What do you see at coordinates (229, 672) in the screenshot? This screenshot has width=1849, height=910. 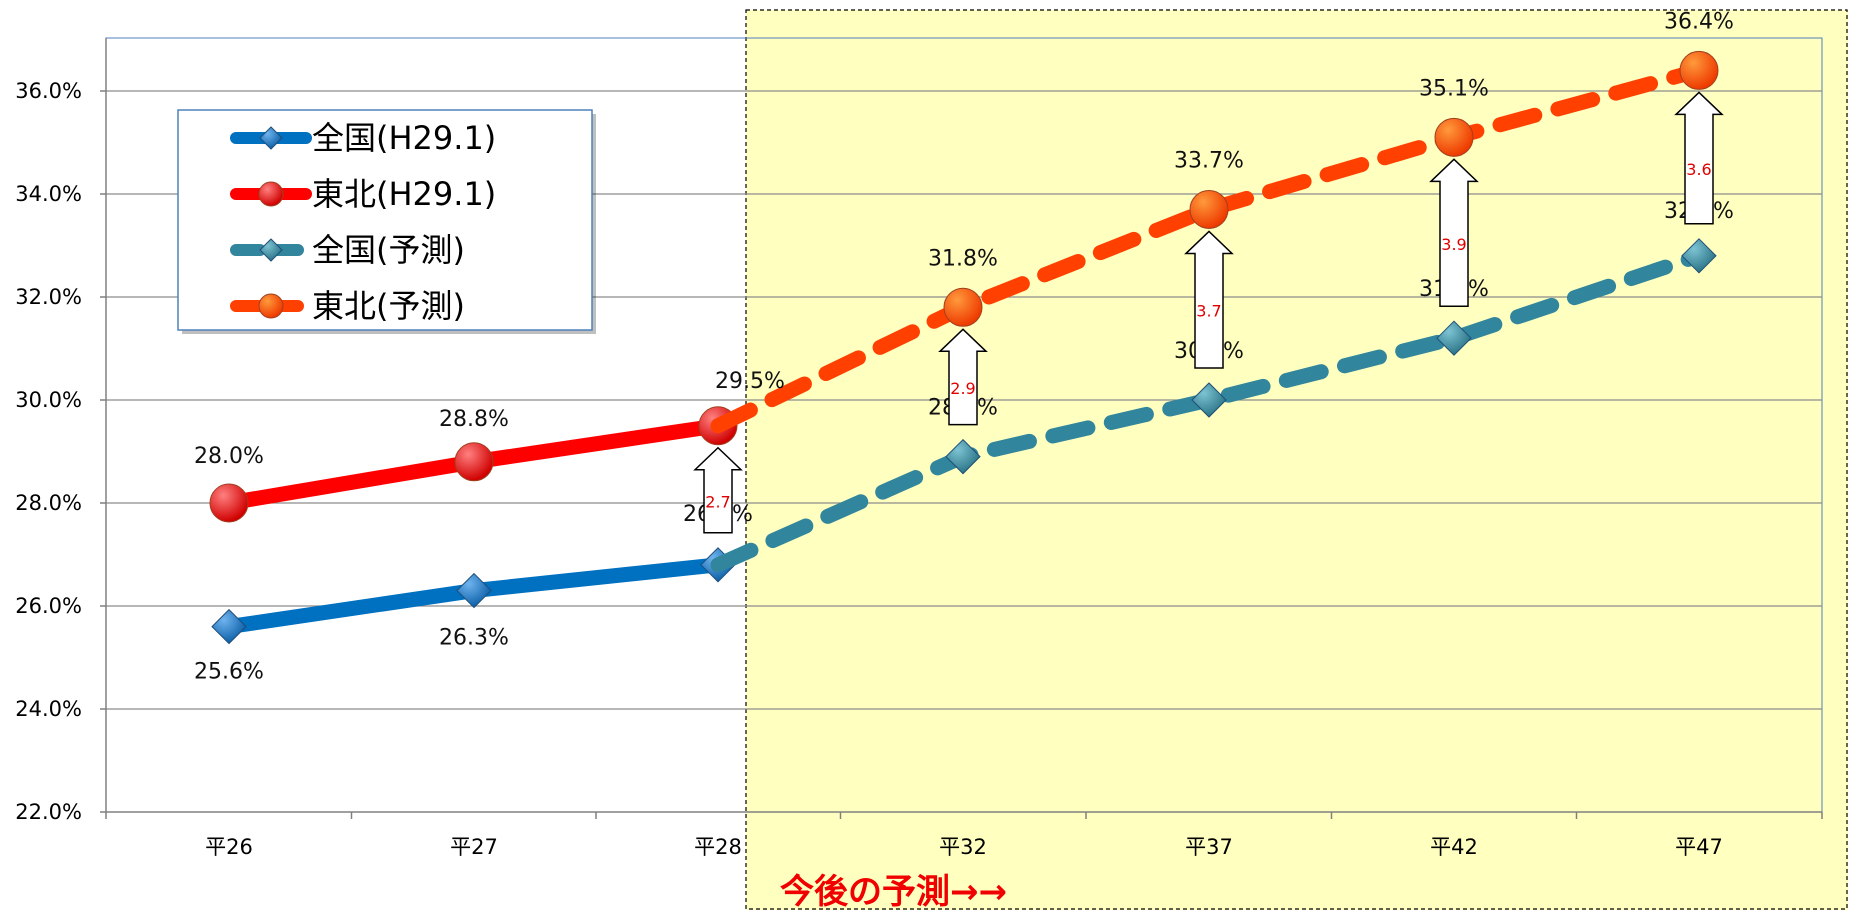 I see `data-label: 25.6%` at bounding box center [229, 672].